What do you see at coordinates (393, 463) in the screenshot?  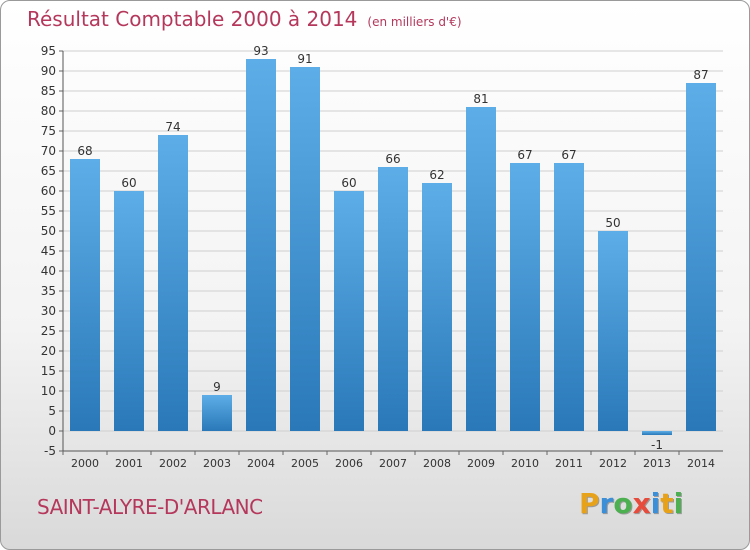 I see `x-tick-label: 2007` at bounding box center [393, 463].